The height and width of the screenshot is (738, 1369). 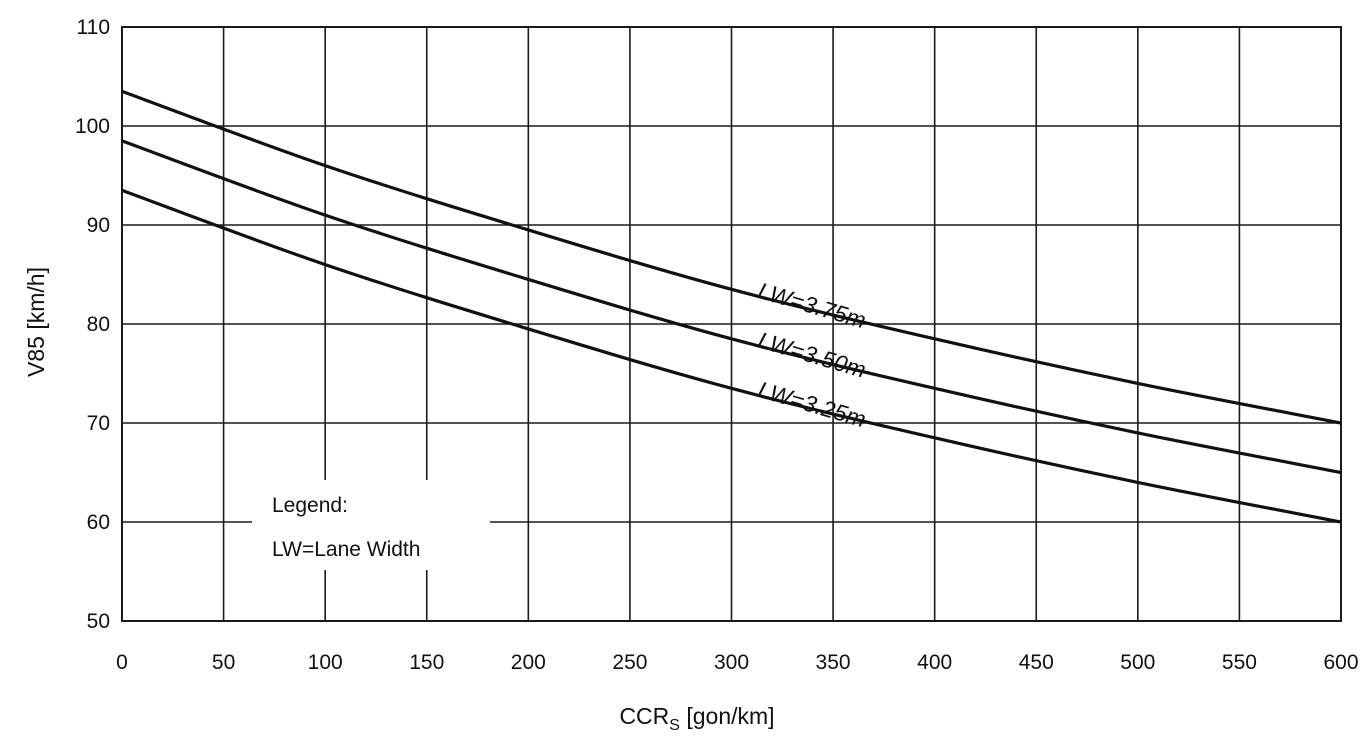 I want to click on y-tick-label: 90, so click(x=98, y=225).